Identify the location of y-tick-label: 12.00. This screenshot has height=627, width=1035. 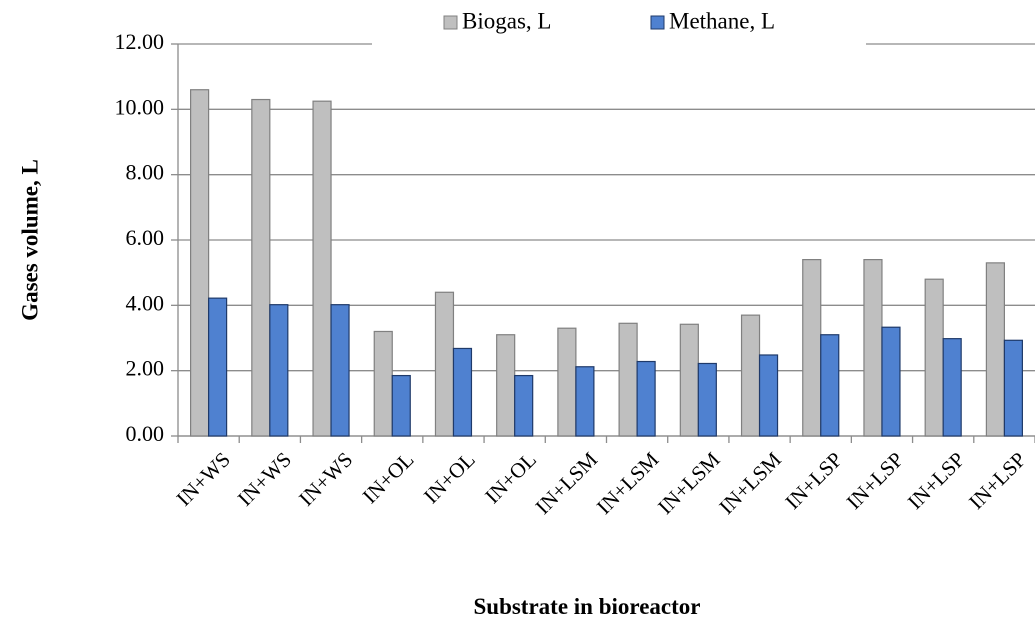
(140, 41).